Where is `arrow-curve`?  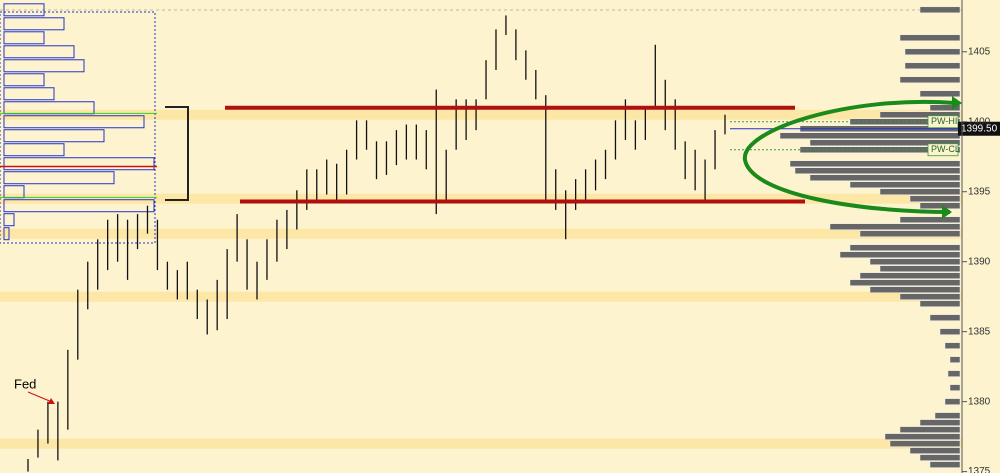
arrow-curve is located at coordinates (849, 156).